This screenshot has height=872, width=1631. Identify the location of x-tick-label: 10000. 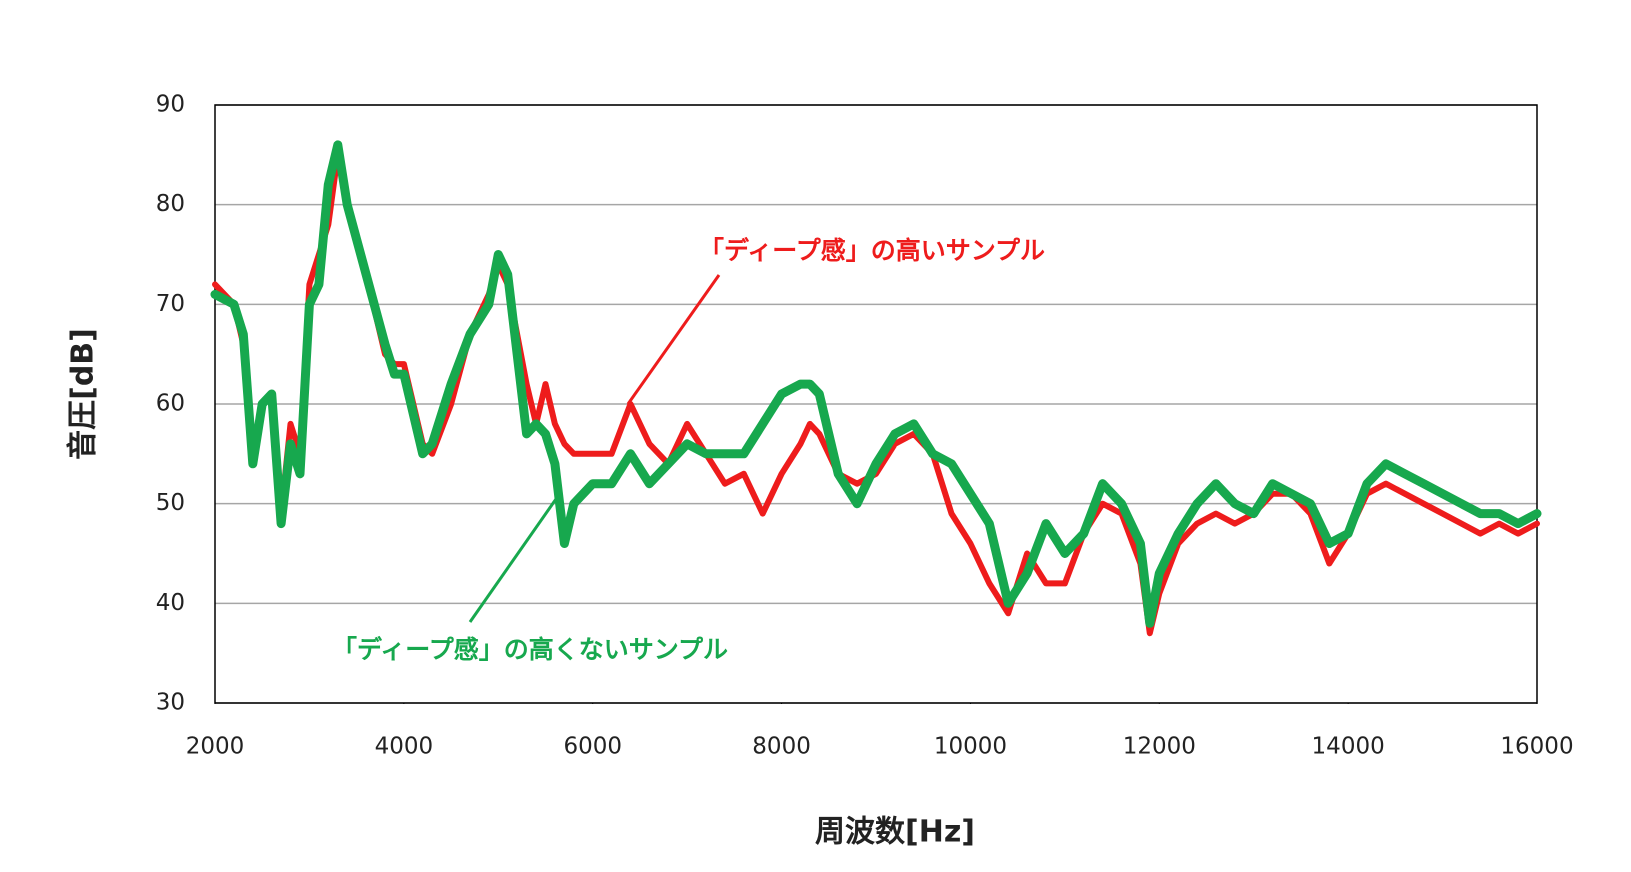
(970, 747).